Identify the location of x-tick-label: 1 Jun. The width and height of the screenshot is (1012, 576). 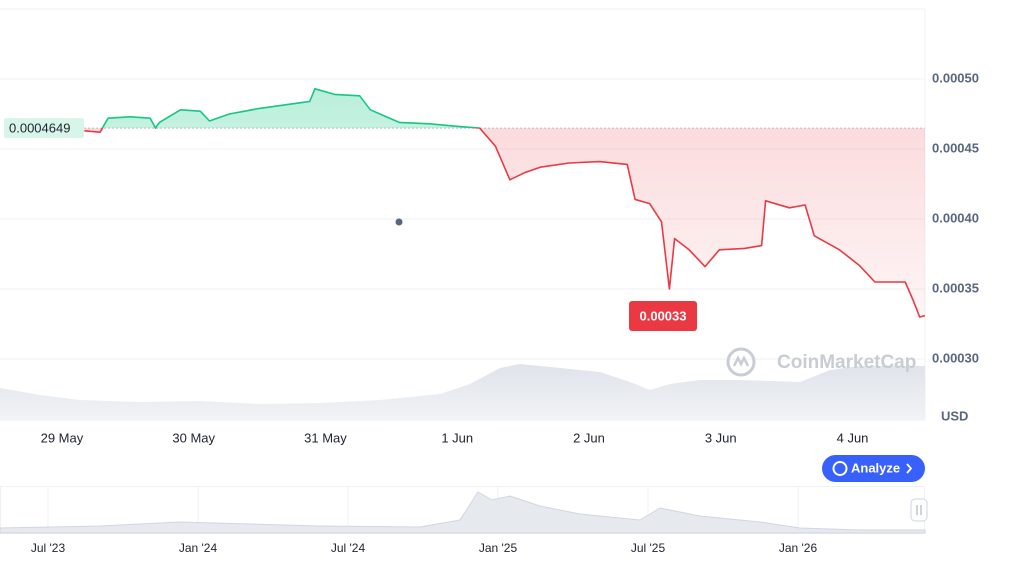
(457, 437).